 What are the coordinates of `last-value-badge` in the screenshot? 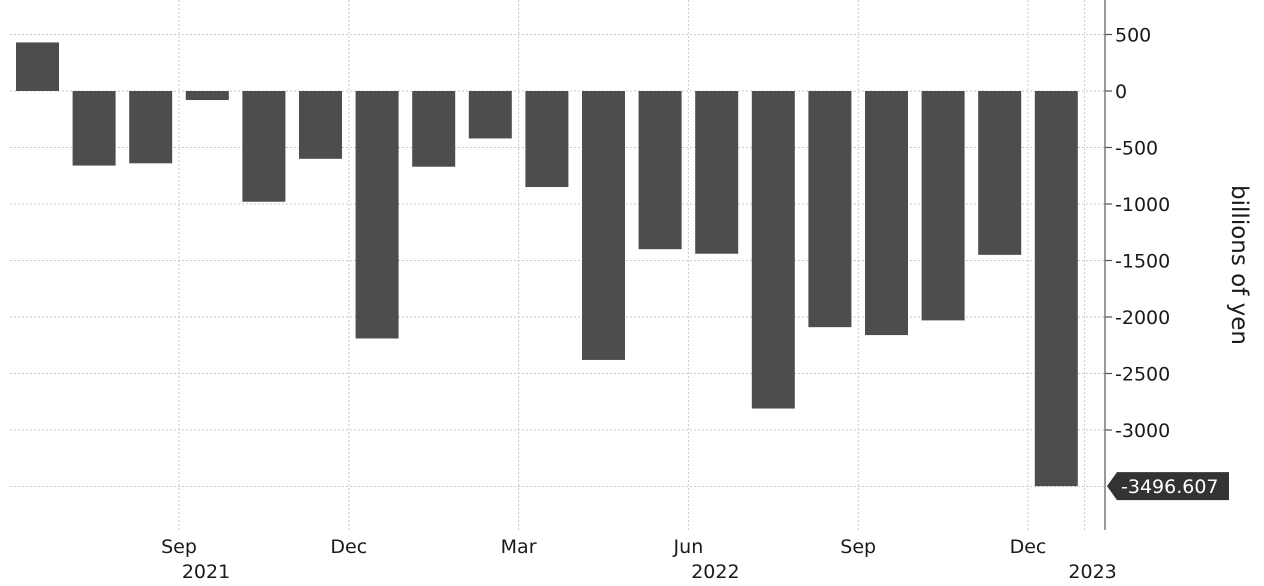 It's located at (1168, 486).